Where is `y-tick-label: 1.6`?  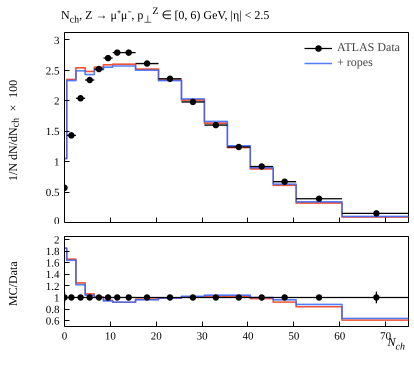
y-tick-label: 1.6 is located at coordinates (53, 264).